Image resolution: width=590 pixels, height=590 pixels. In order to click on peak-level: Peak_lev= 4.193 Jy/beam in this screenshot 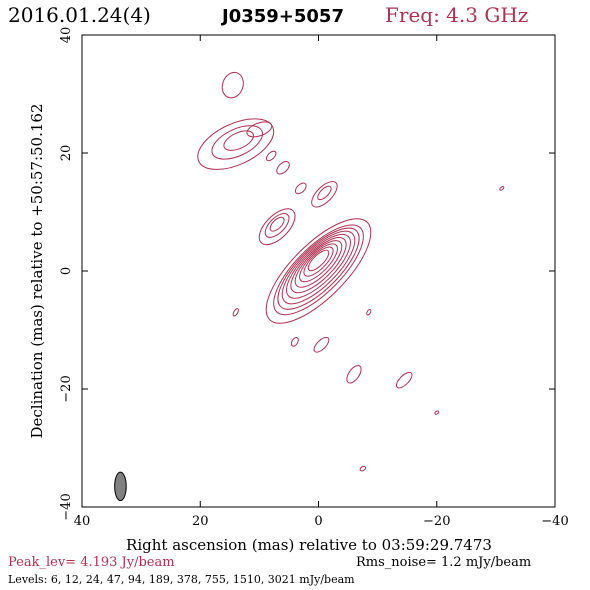, I will do `click(91, 562)`.